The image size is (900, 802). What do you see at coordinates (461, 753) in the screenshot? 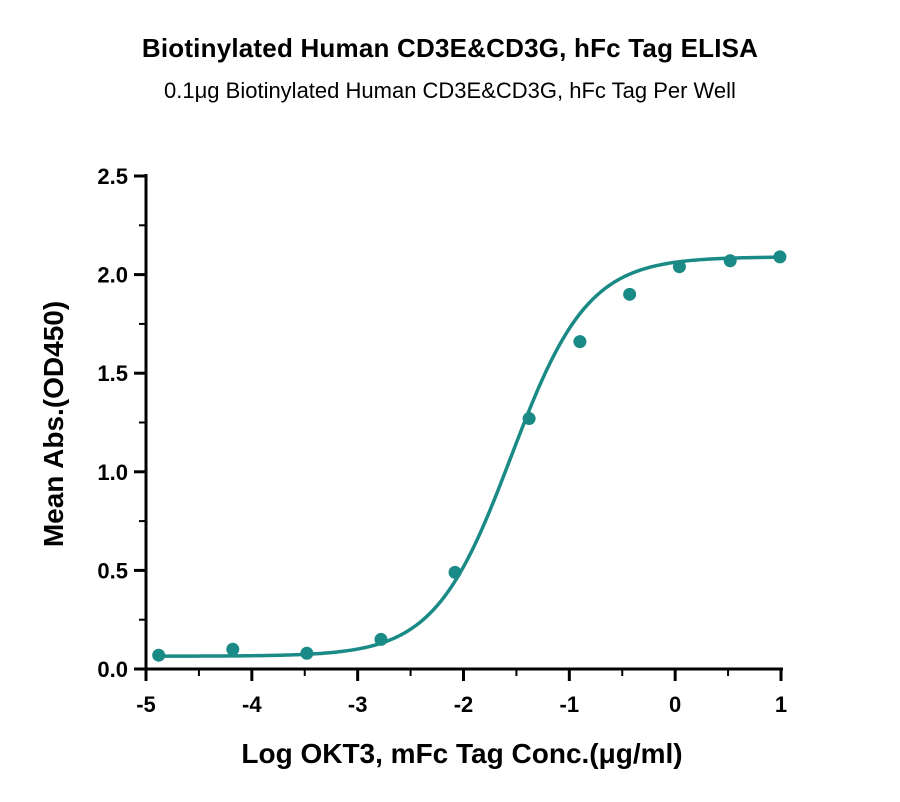
I see `x-axis-title: Log OKT3, mFc Tag Conc.(μg/ml)` at bounding box center [461, 753].